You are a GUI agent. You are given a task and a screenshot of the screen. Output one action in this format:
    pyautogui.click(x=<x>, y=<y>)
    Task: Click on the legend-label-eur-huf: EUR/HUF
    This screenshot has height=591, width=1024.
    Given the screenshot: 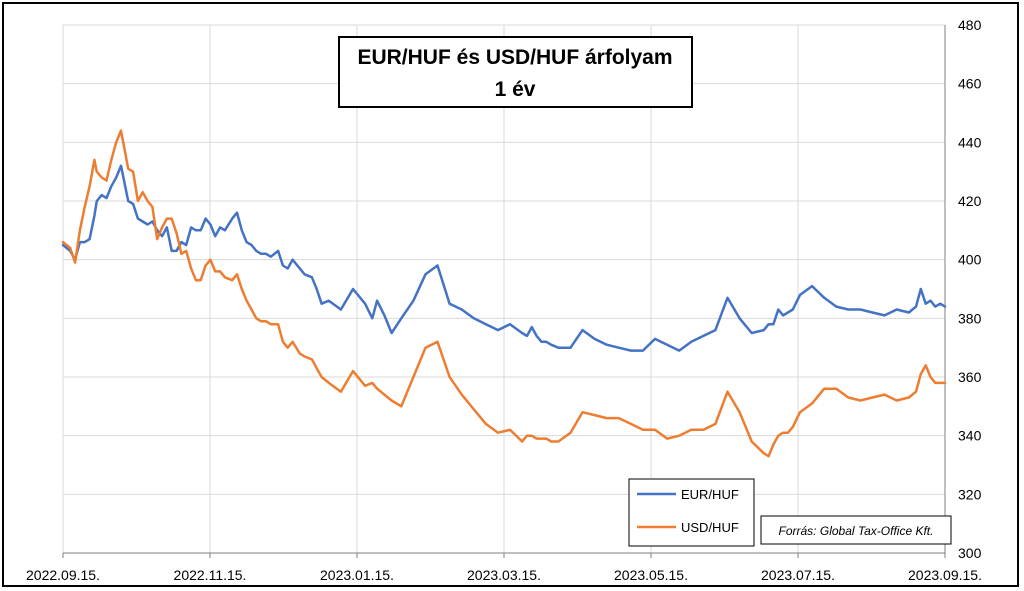 What is the action you would take?
    pyautogui.click(x=710, y=494)
    